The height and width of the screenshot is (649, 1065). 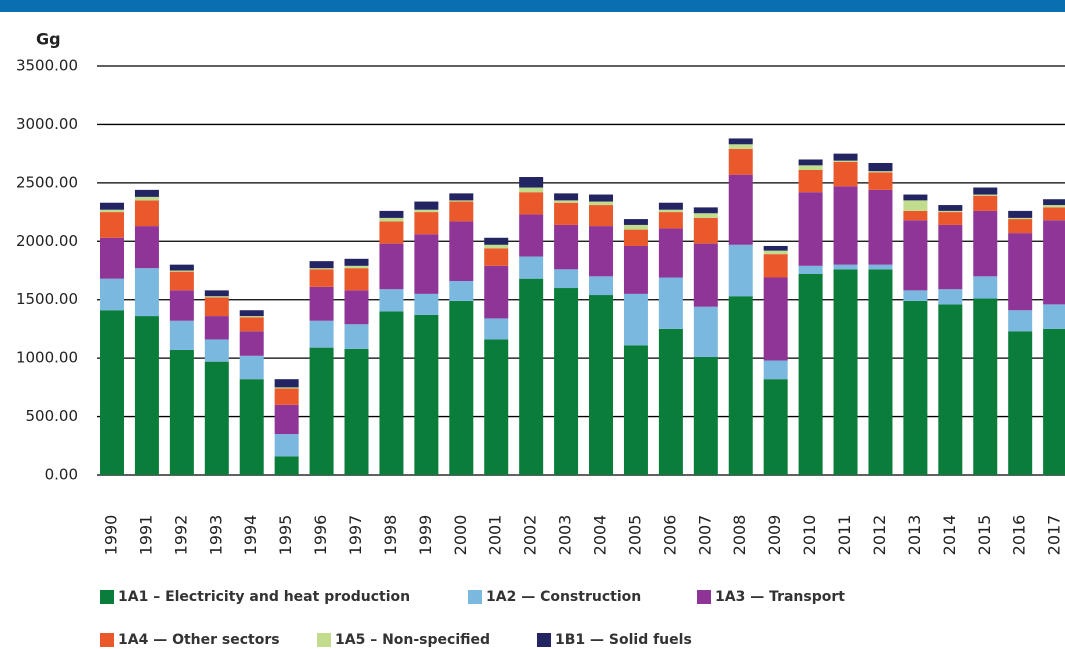 I want to click on x-tick-label: 2012, so click(x=879, y=535).